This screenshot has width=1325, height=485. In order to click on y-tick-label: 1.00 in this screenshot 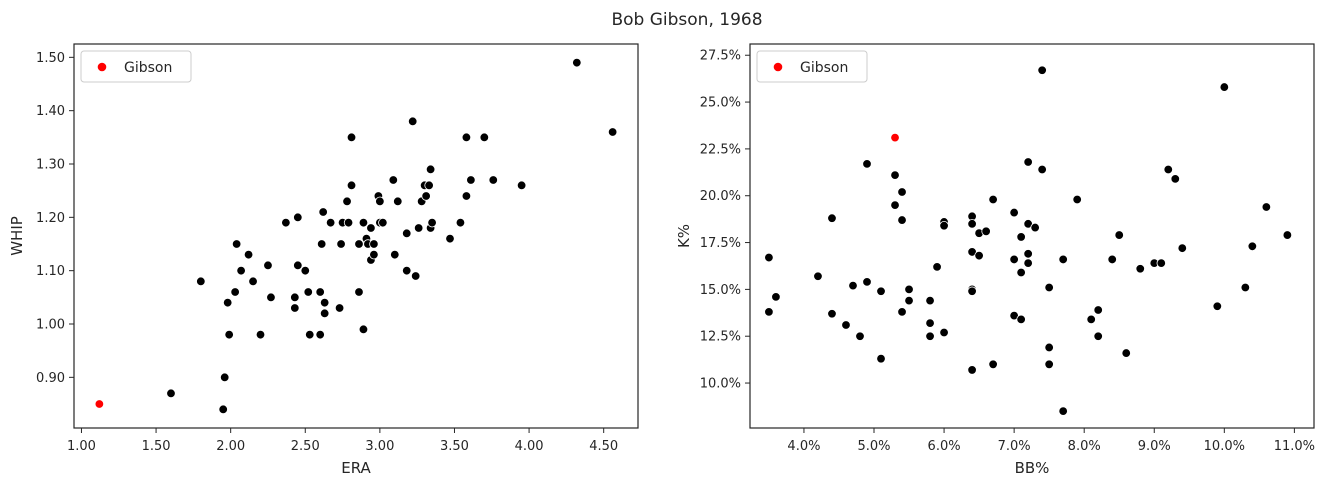, I will do `click(50, 325)`.